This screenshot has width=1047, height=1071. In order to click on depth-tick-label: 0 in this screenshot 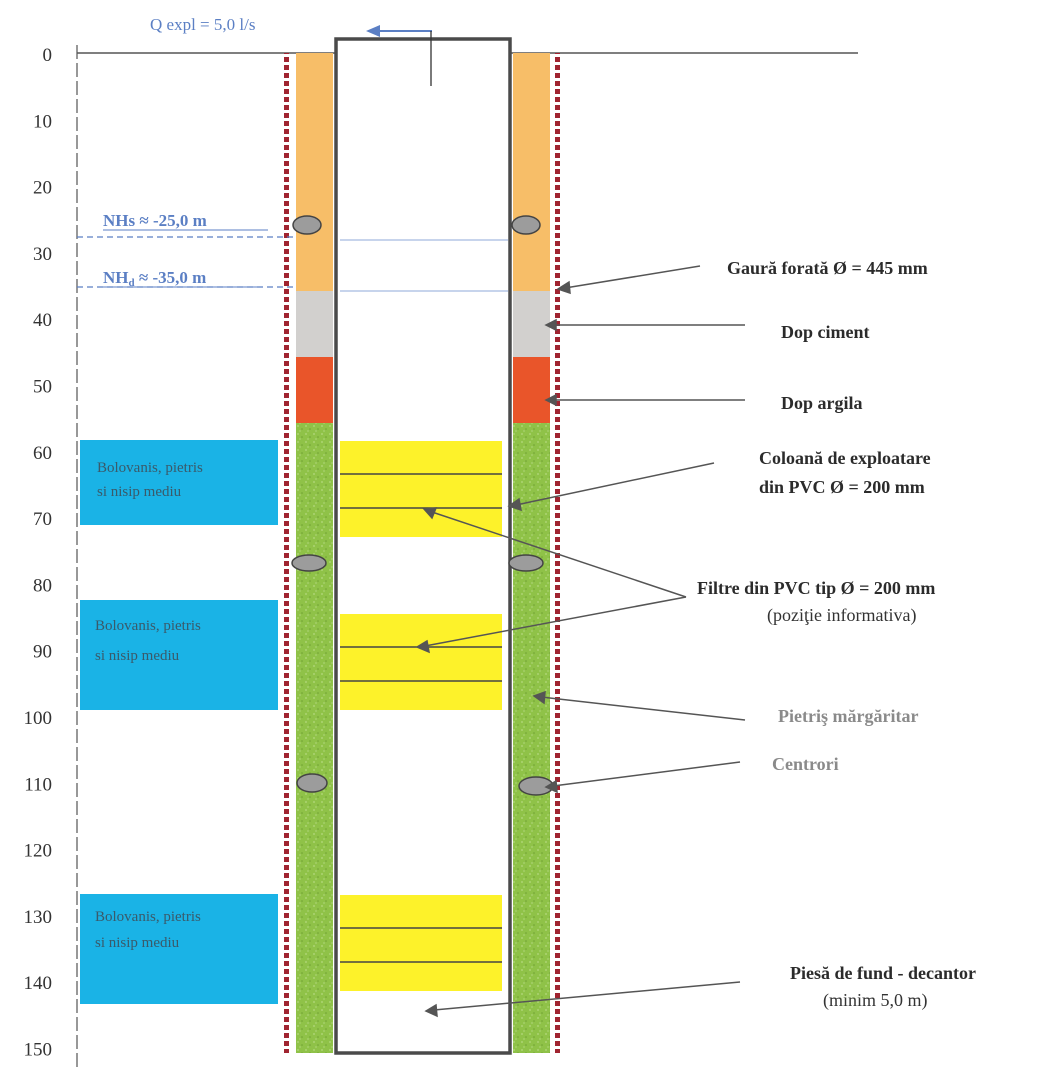, I will do `click(48, 55)`.